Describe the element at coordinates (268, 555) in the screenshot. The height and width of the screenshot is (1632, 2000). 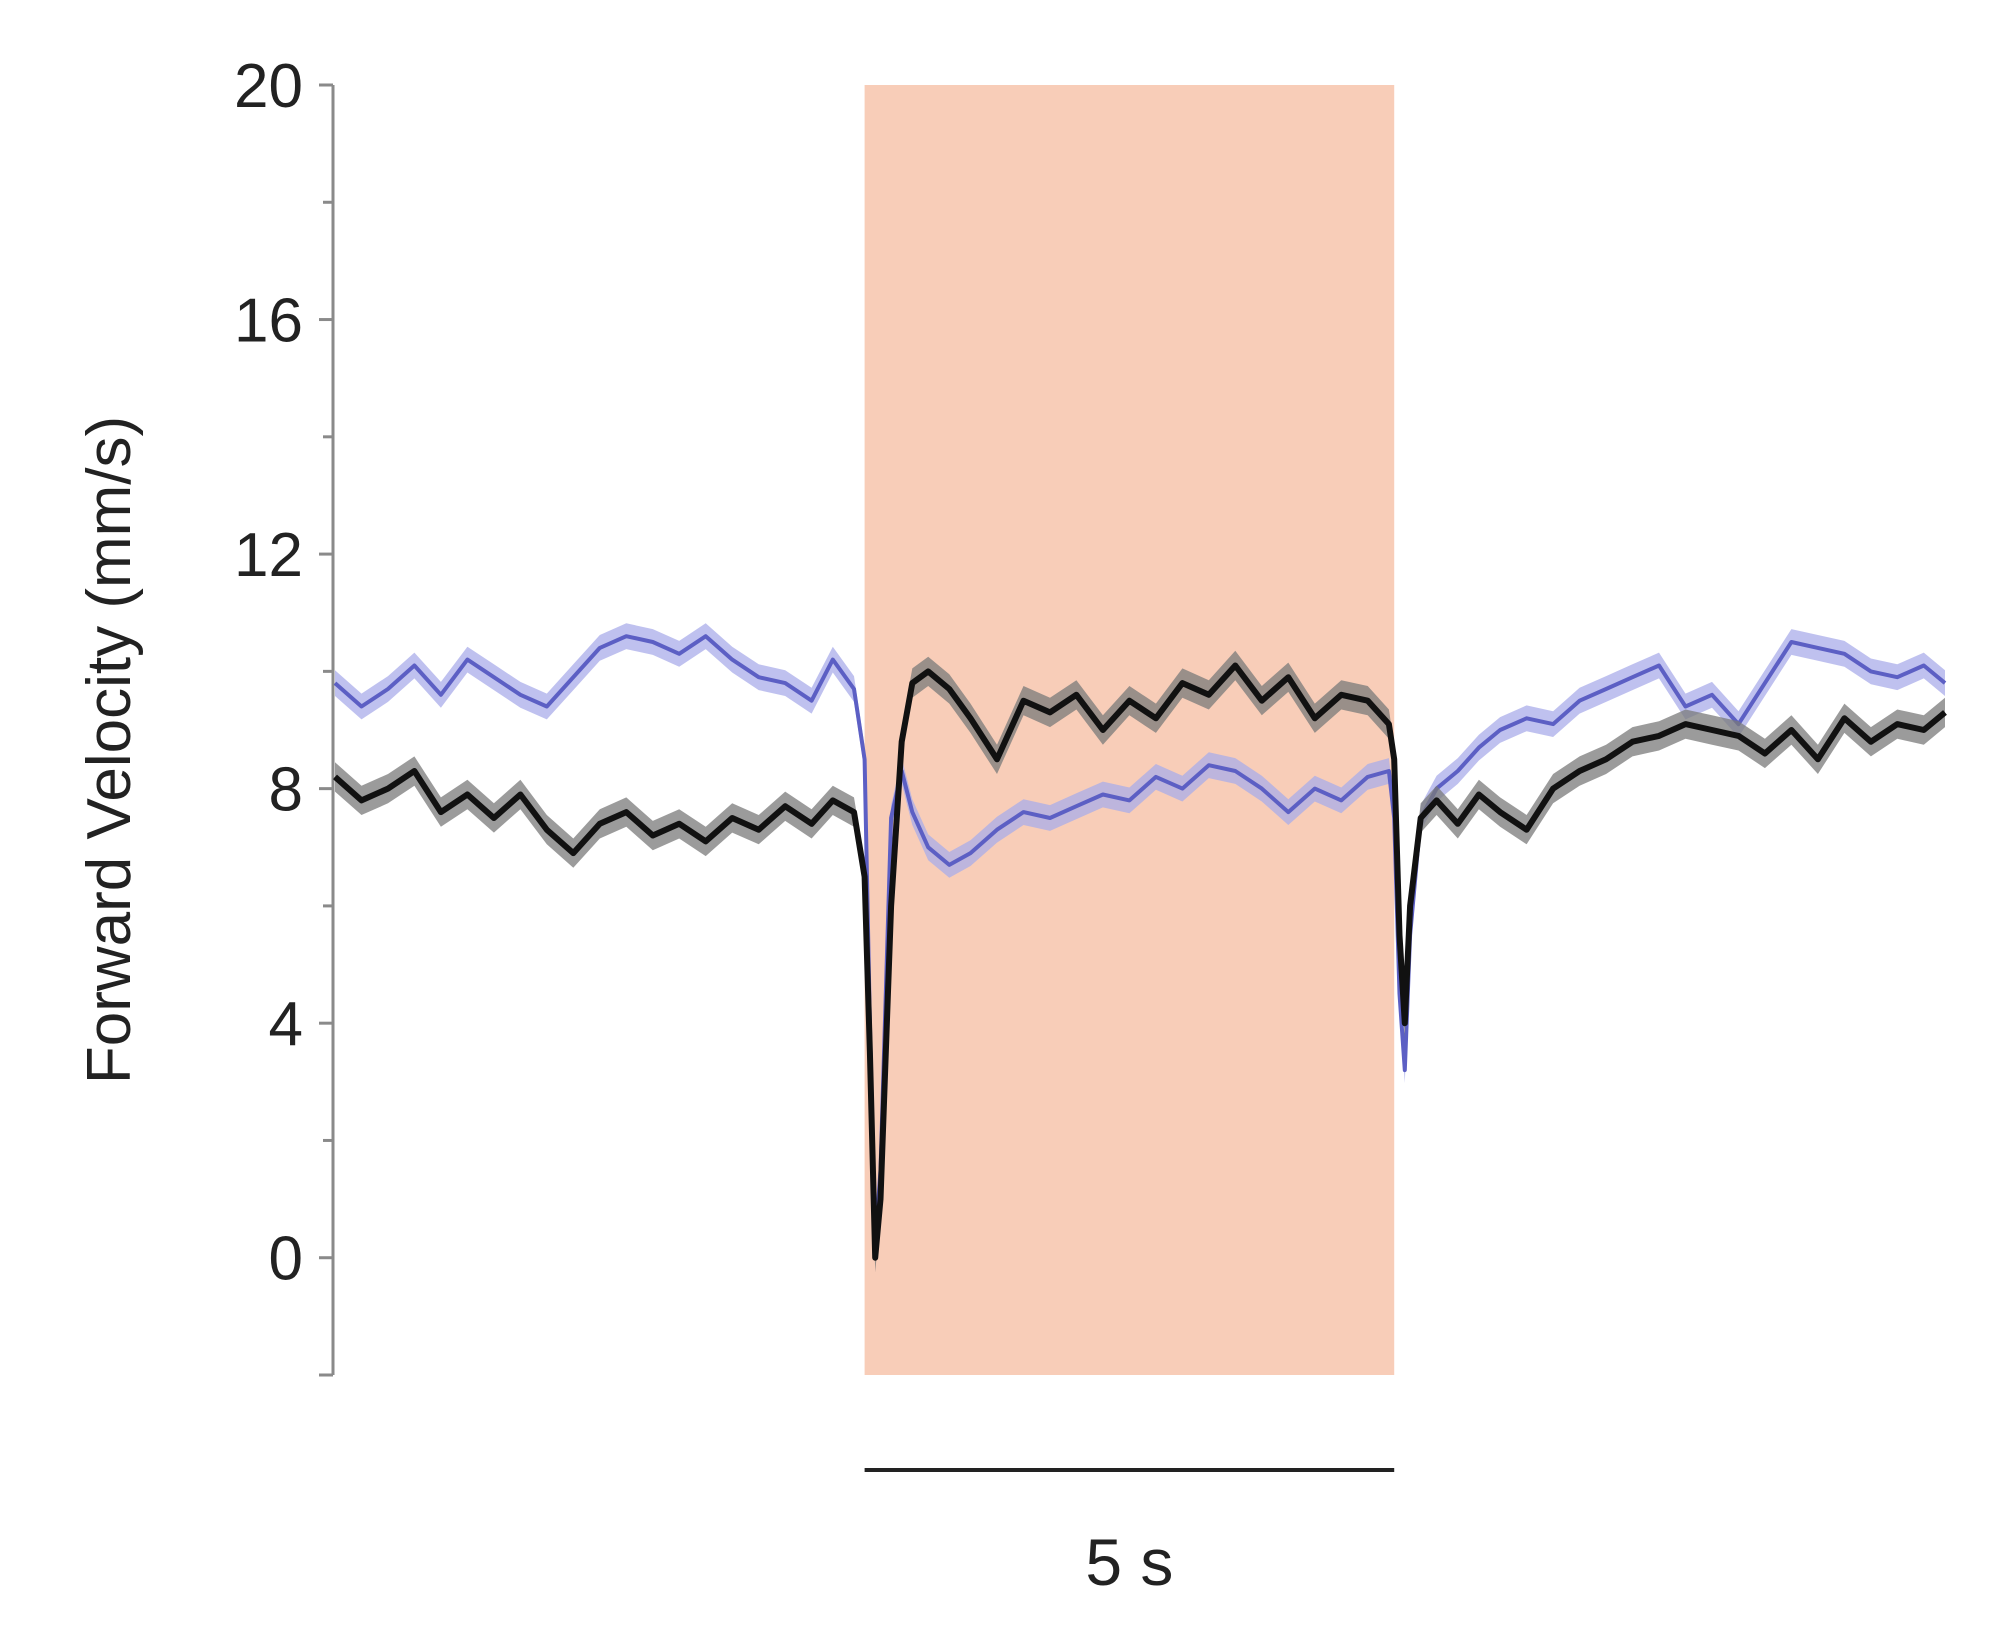
I see `y-tick-label: 12` at that location.